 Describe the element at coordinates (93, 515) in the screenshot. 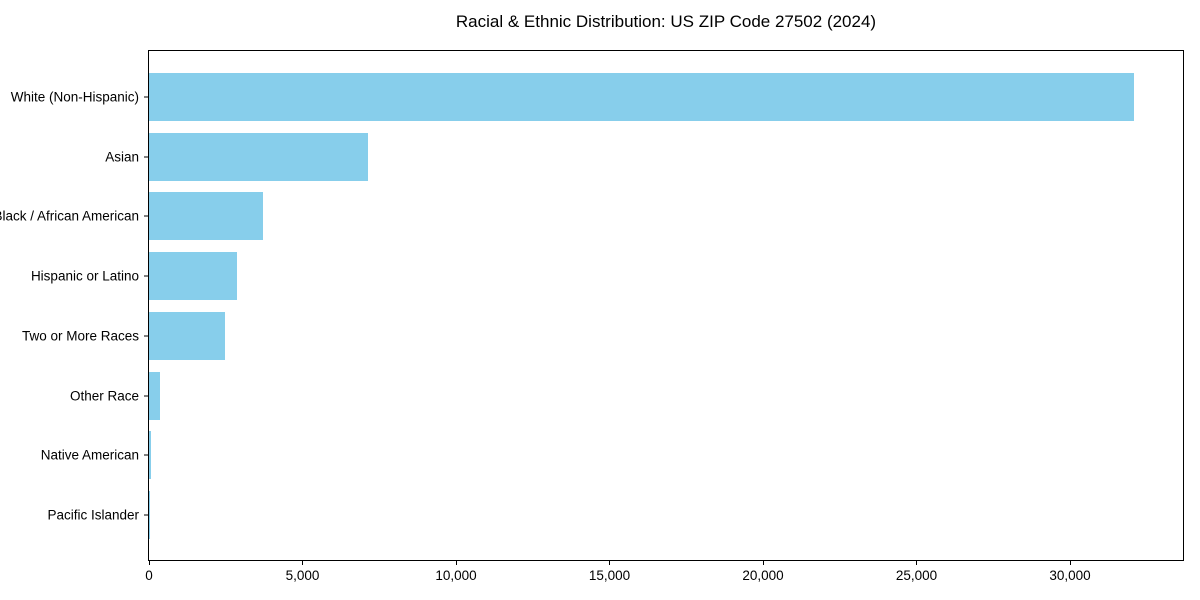

I see `y-axis-label: Pacific Islander` at that location.